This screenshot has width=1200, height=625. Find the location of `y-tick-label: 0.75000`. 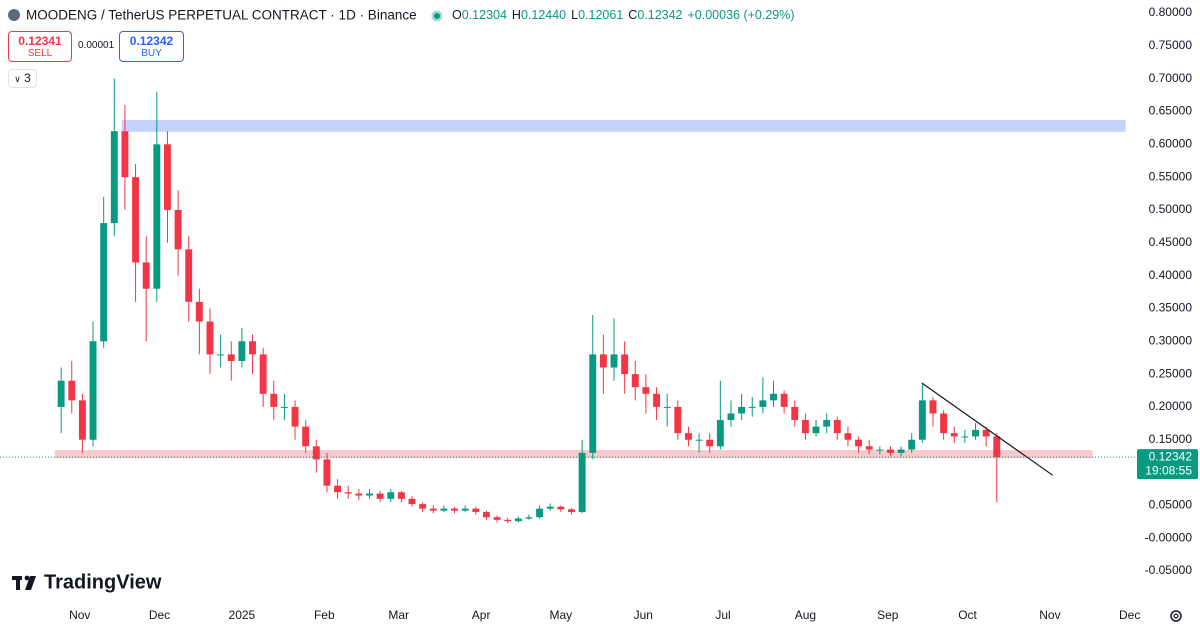

y-tick-label: 0.75000 is located at coordinates (1171, 45).